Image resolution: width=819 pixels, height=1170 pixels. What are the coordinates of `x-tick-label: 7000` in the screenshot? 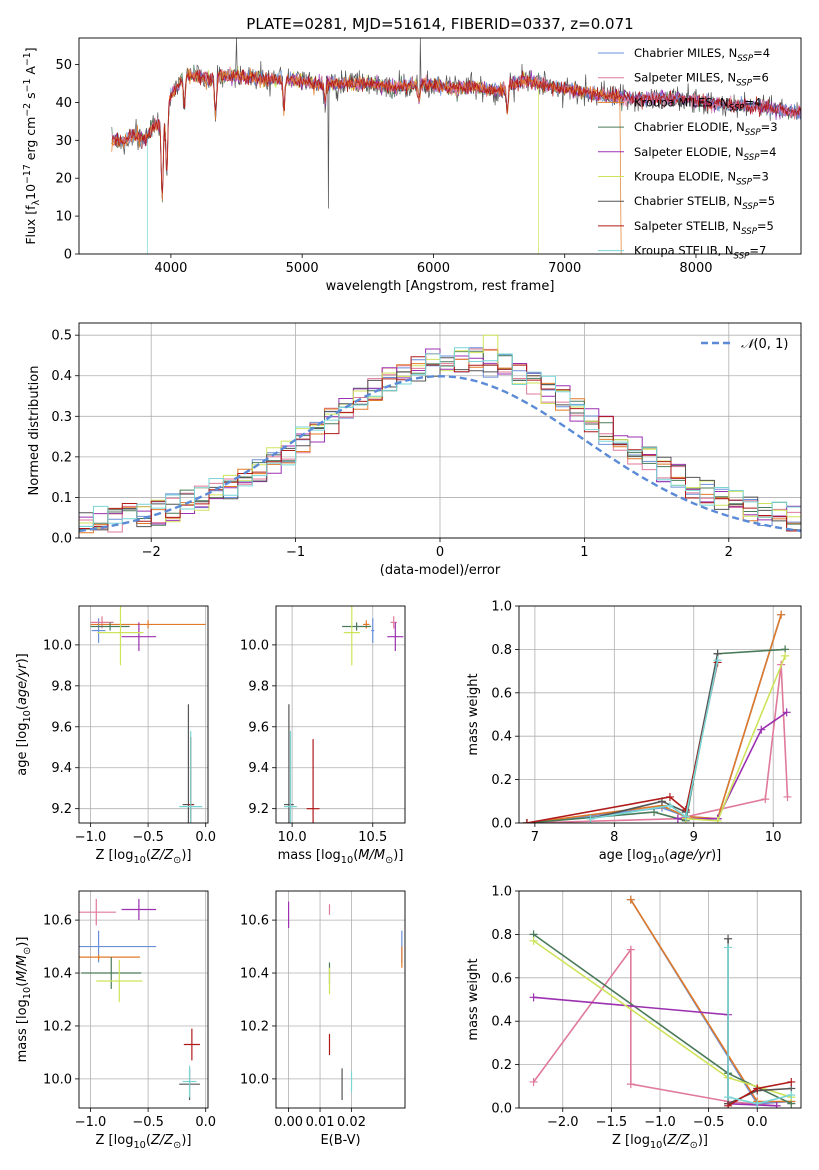 It's located at (564, 268).